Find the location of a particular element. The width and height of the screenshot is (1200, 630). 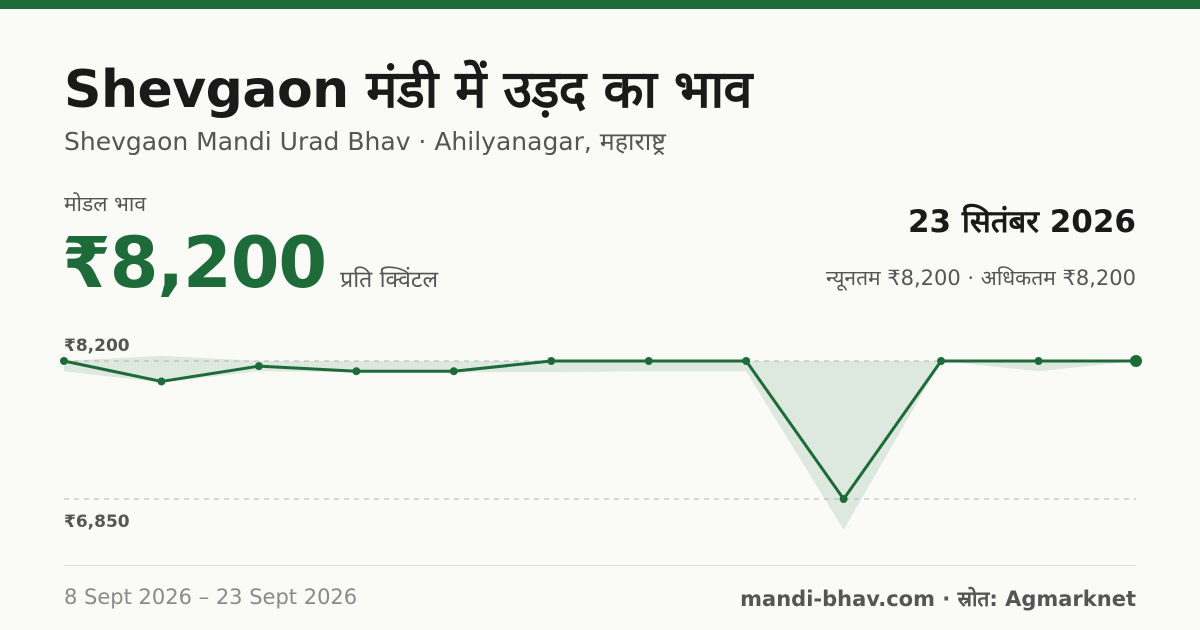

model-price: ₹8,200 प्रति क्विंटल is located at coordinates (250, 263).